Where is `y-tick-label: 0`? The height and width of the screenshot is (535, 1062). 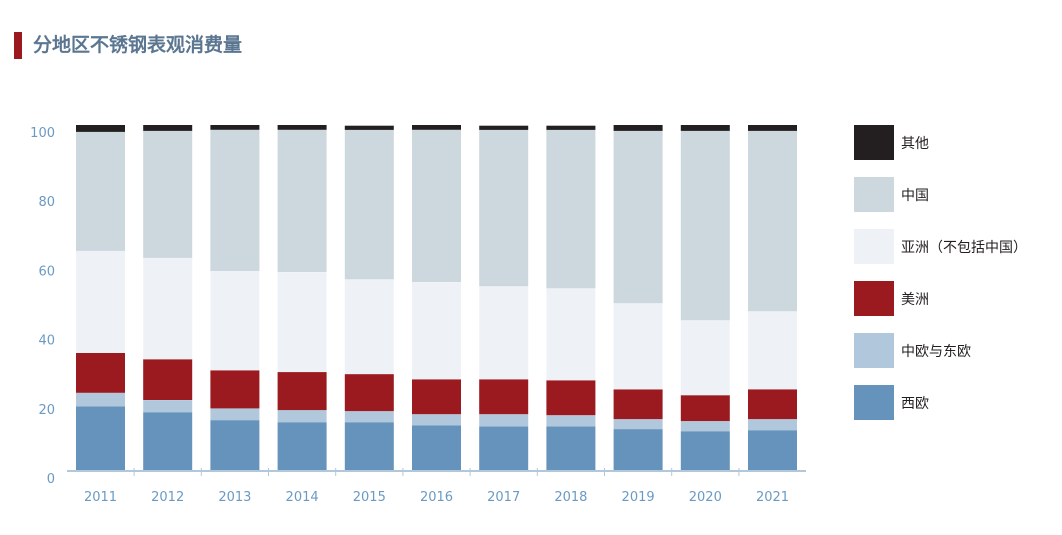
y-tick-label: 0 is located at coordinates (51, 479).